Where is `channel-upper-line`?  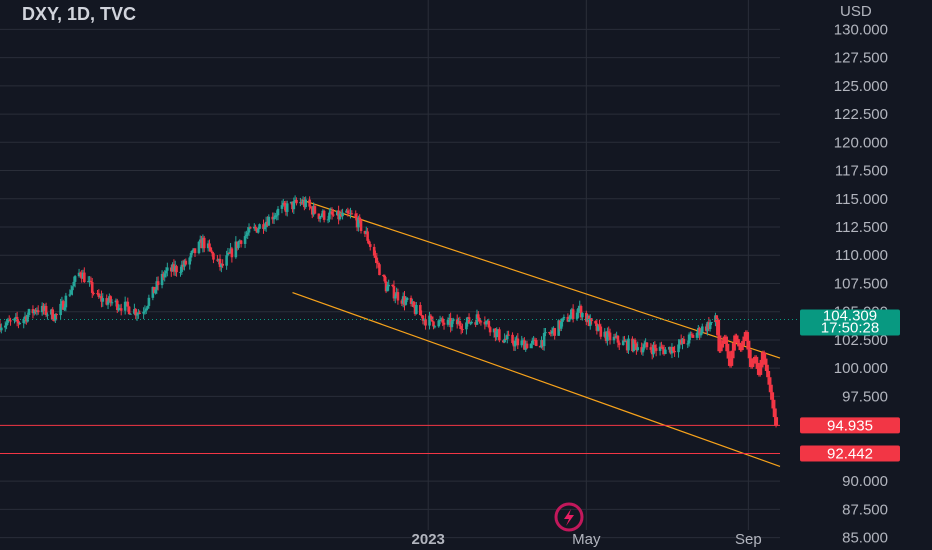
channel-upper-line is located at coordinates (541, 279).